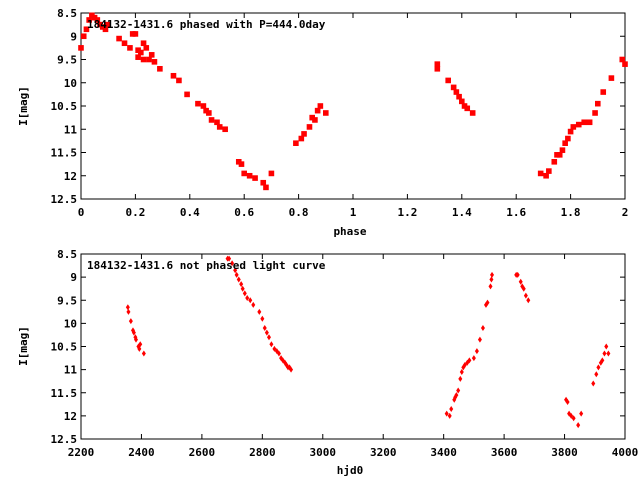 The width and height of the screenshot is (640, 480). What do you see at coordinates (571, 212) in the screenshot?
I see `x-tick-label: 1.8` at bounding box center [571, 212].